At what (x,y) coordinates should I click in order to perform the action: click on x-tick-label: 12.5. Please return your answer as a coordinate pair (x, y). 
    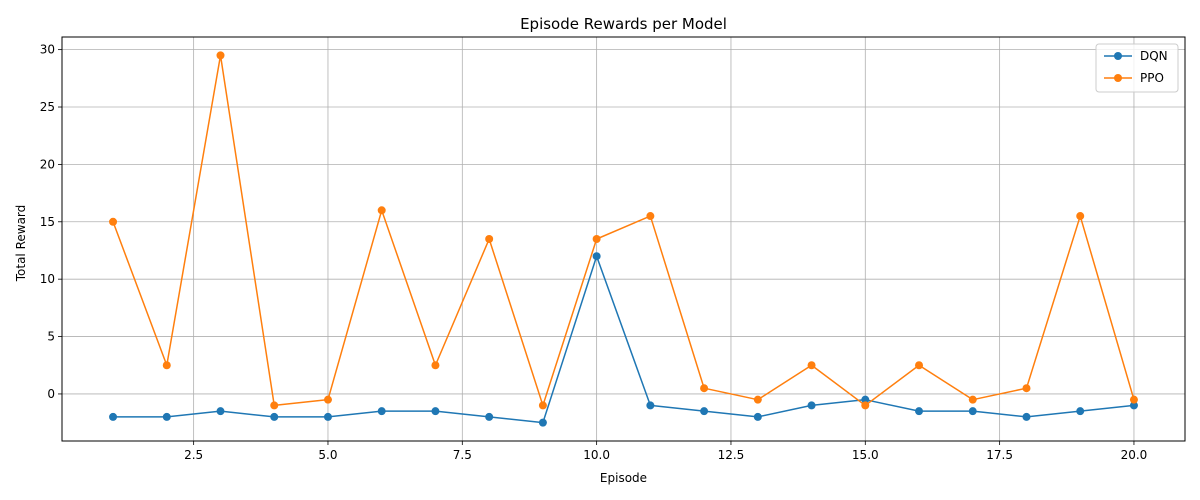
    Looking at the image, I should click on (731, 455).